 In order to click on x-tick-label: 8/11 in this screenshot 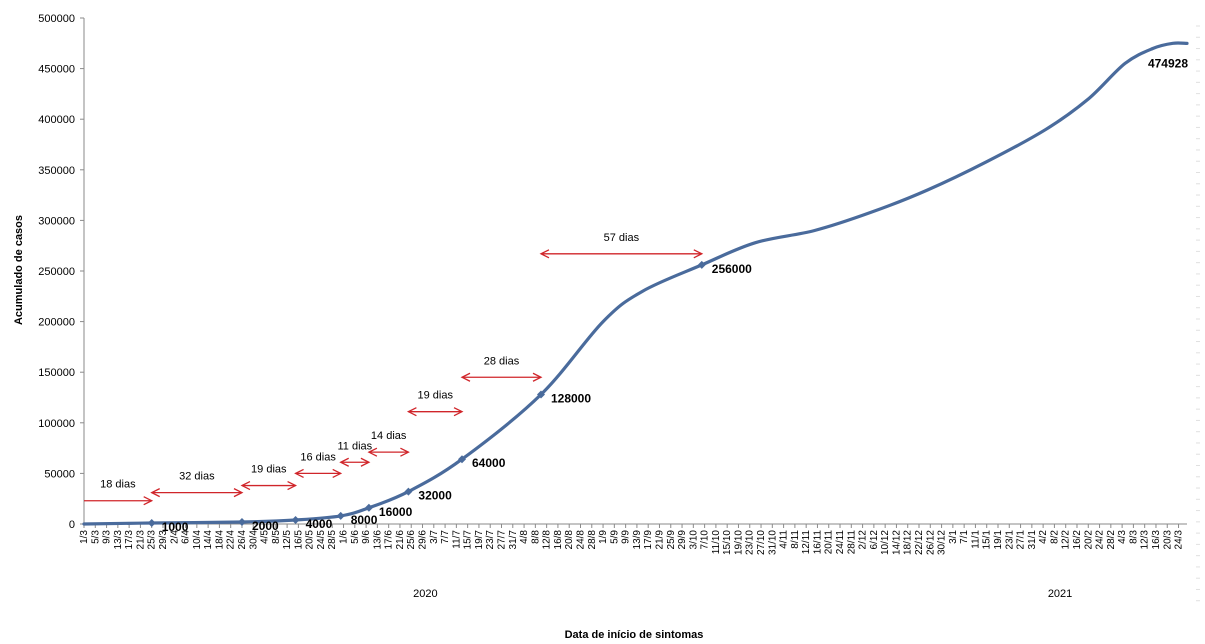, I will do `click(795, 539)`.